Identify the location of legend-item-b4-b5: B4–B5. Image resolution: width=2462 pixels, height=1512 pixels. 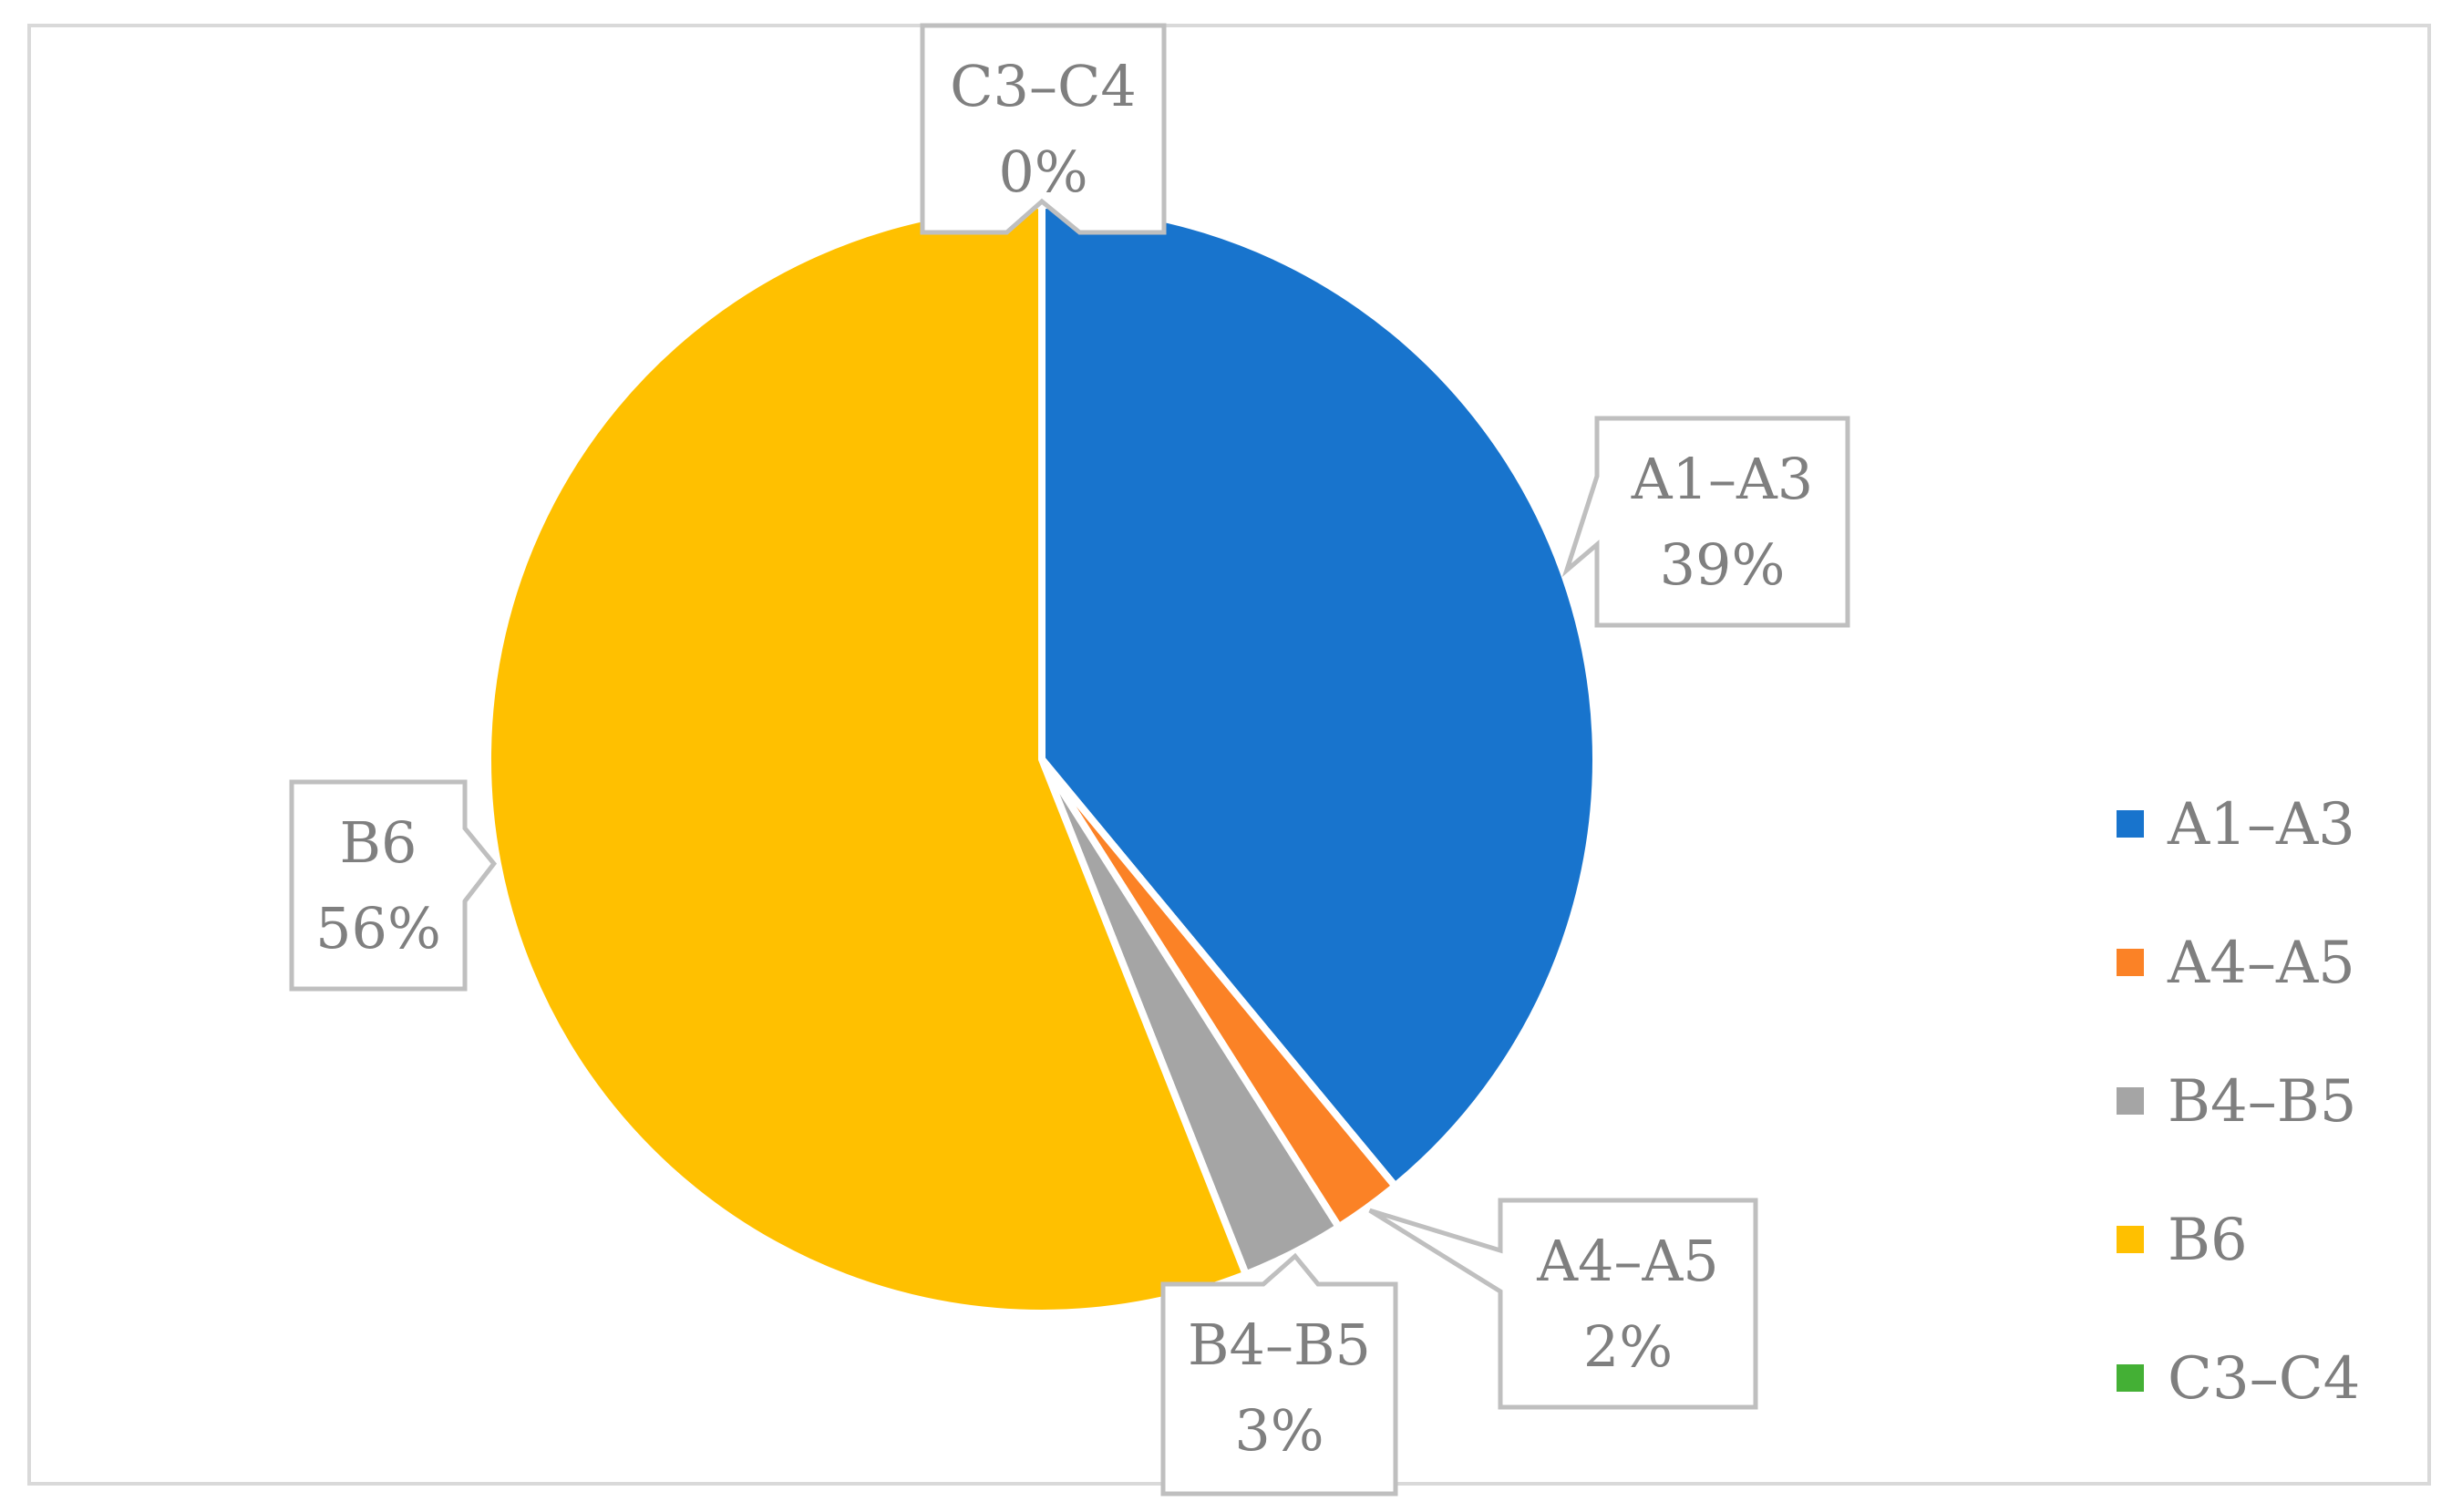
(2237, 1102).